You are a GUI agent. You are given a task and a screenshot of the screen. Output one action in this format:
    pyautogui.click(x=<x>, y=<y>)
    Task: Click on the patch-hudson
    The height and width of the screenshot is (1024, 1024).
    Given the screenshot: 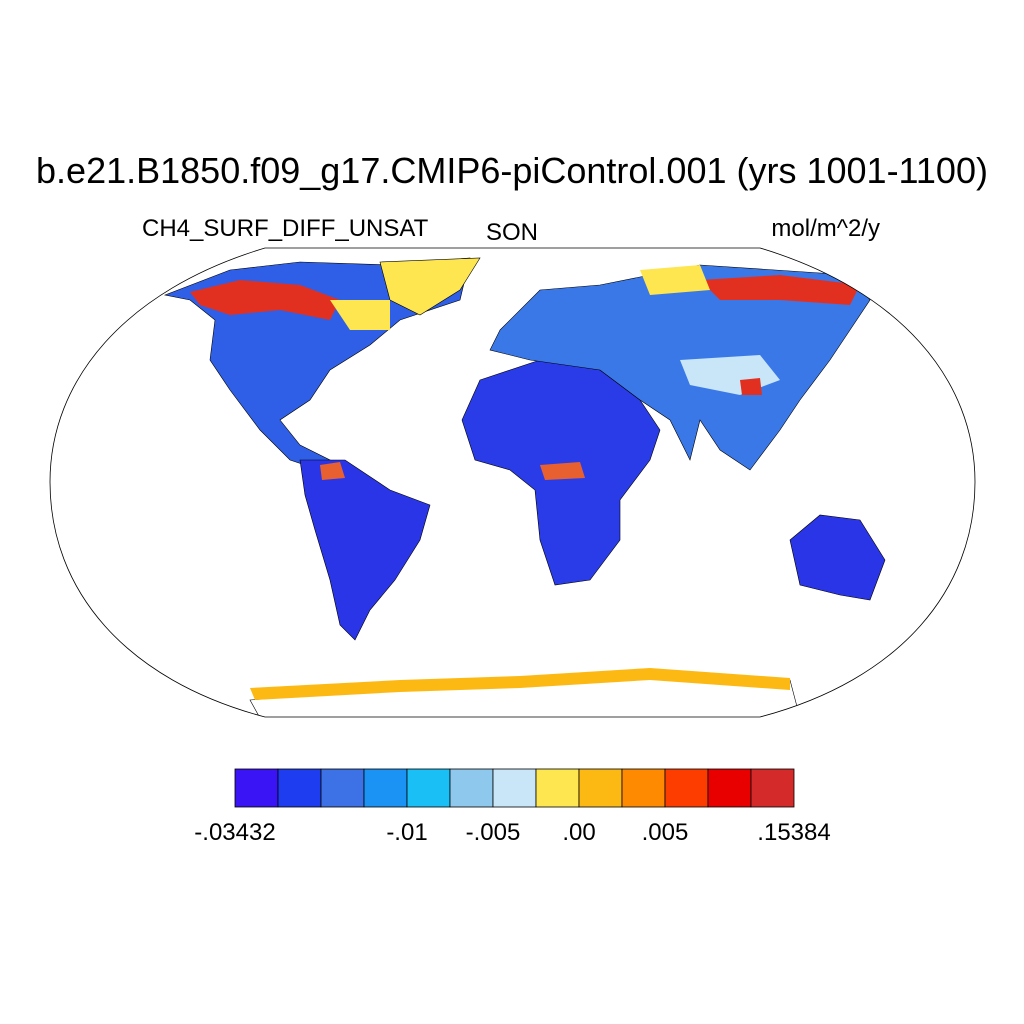 What is the action you would take?
    pyautogui.click(x=360, y=315)
    